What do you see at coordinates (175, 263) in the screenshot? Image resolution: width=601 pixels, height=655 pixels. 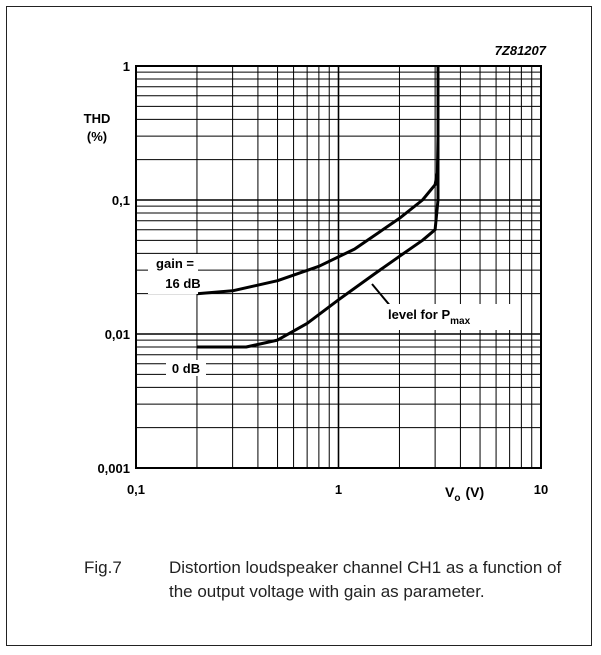 I see `series-label-16db-line1: gain =` at bounding box center [175, 263].